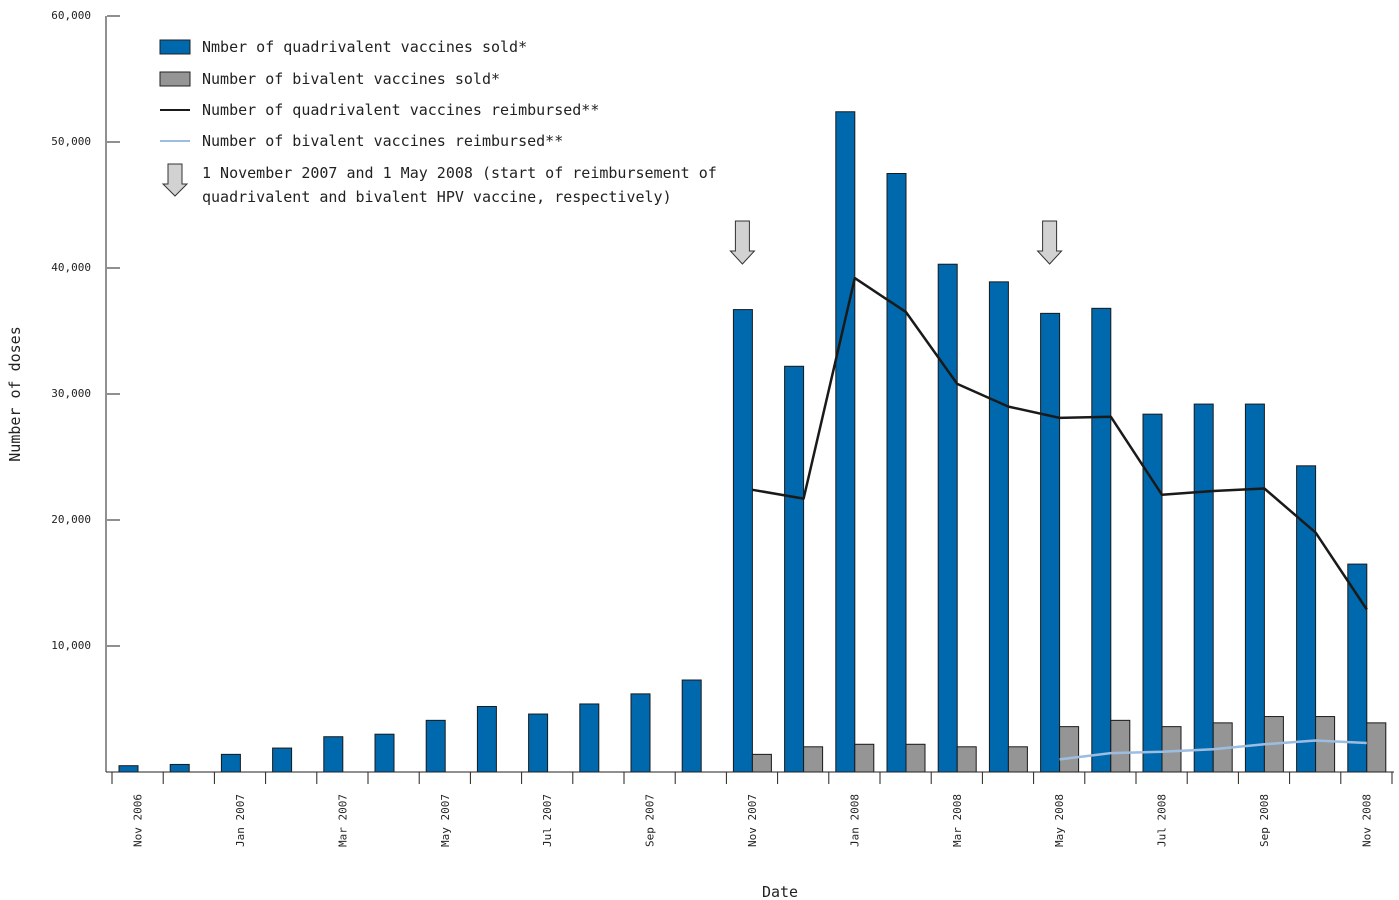 The height and width of the screenshot is (900, 1399). What do you see at coordinates (364, 47) in the screenshot?
I see `legend-label-quad-sold: Nmber of quadrivalent vaccines sold*` at bounding box center [364, 47].